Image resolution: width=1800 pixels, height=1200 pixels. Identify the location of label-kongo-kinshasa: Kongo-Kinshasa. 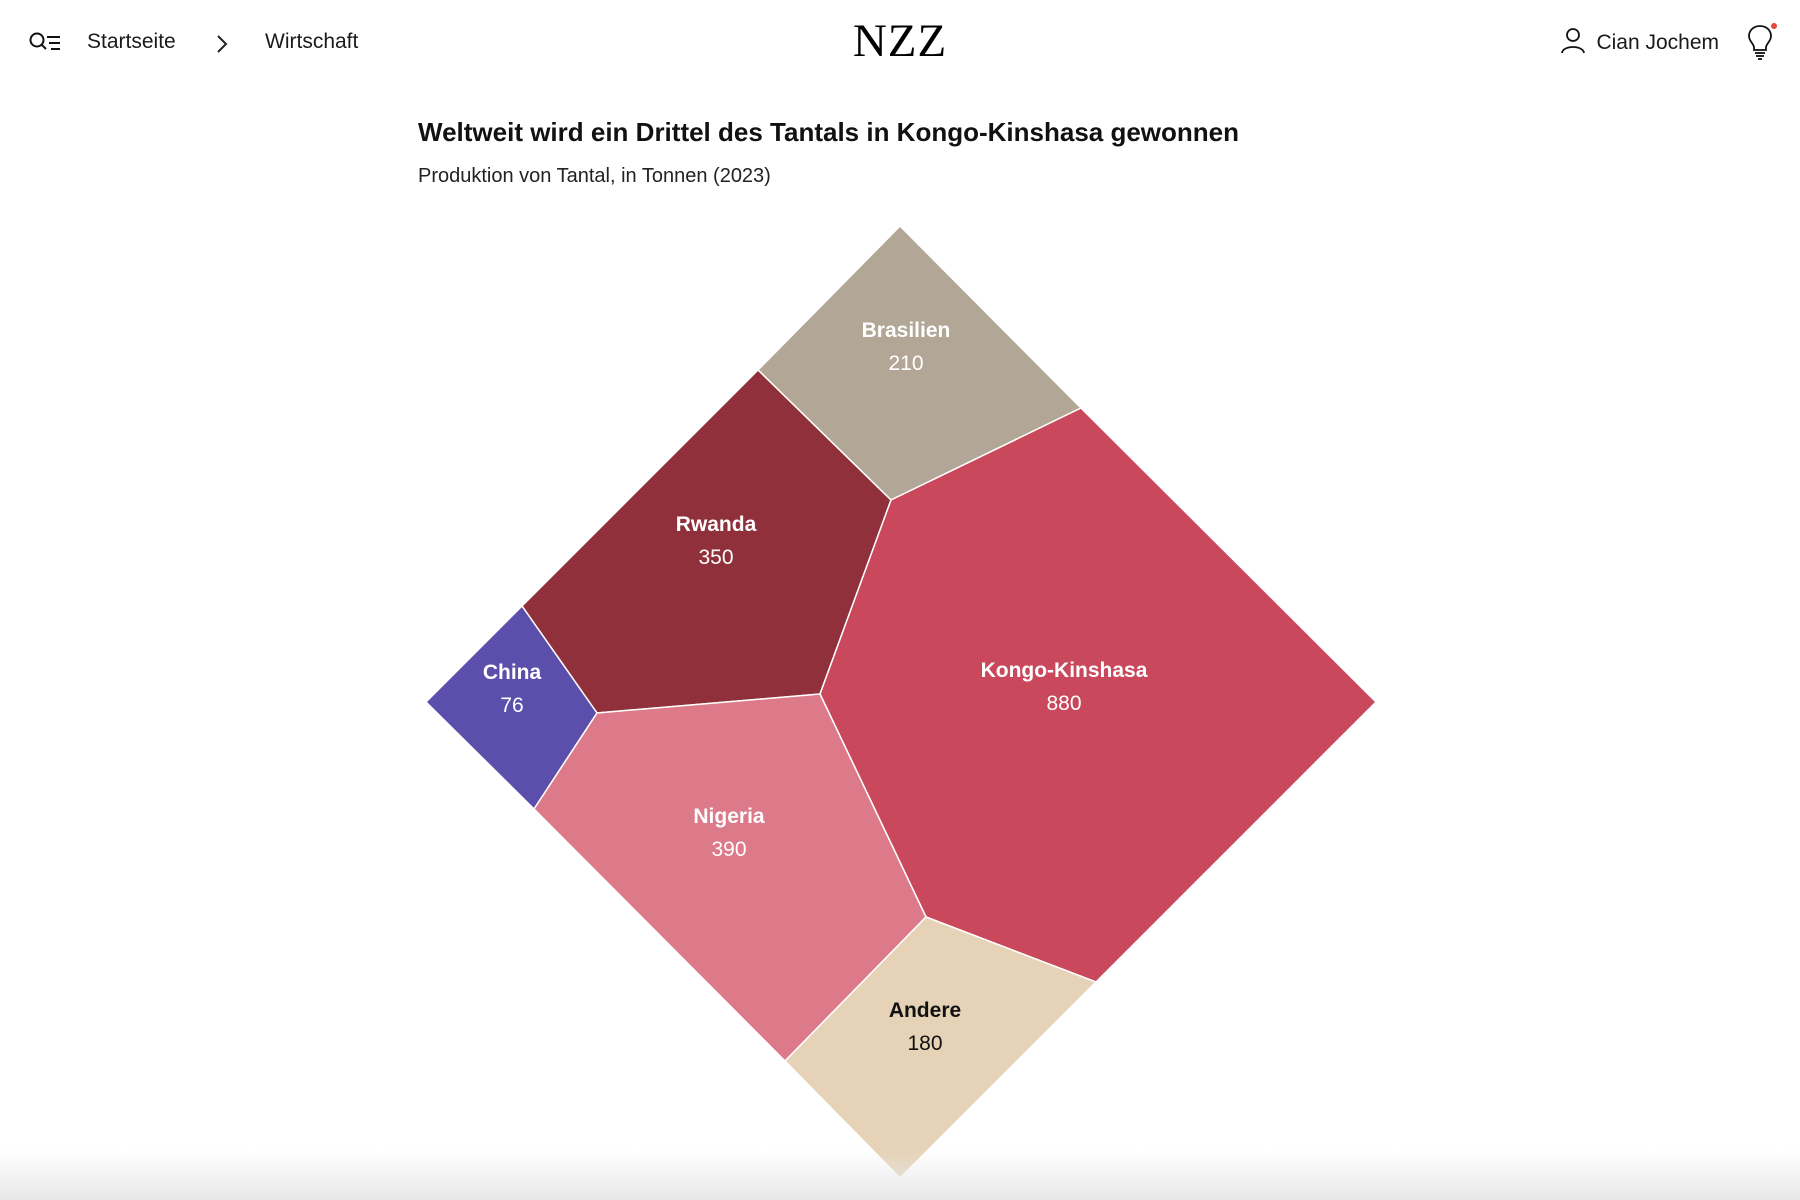
(1064, 670).